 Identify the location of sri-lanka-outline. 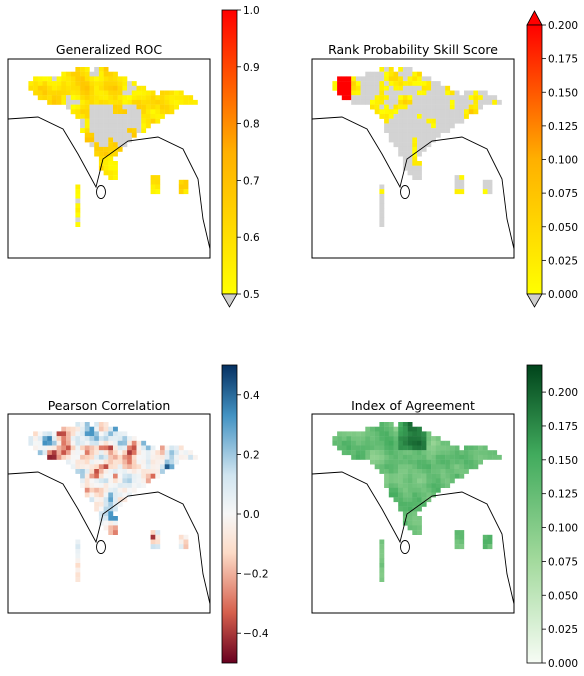
(405, 547).